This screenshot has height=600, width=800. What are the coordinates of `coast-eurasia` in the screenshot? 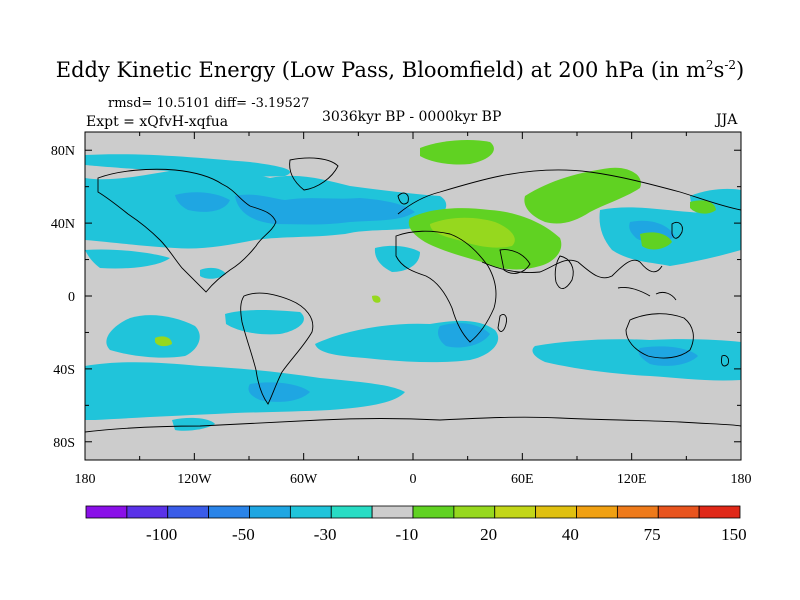 It's located at (569, 224).